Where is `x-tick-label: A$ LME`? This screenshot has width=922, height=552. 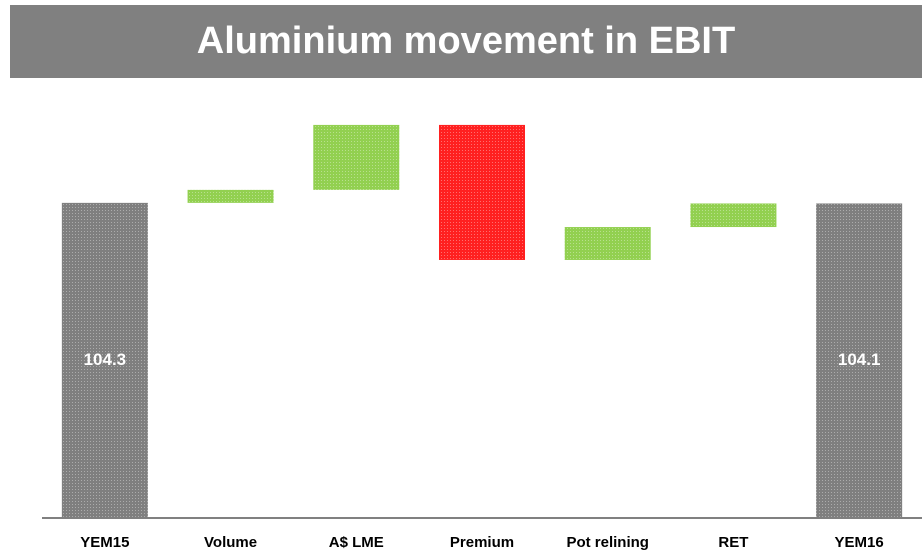 x-tick-label: A$ LME is located at coordinates (356, 542).